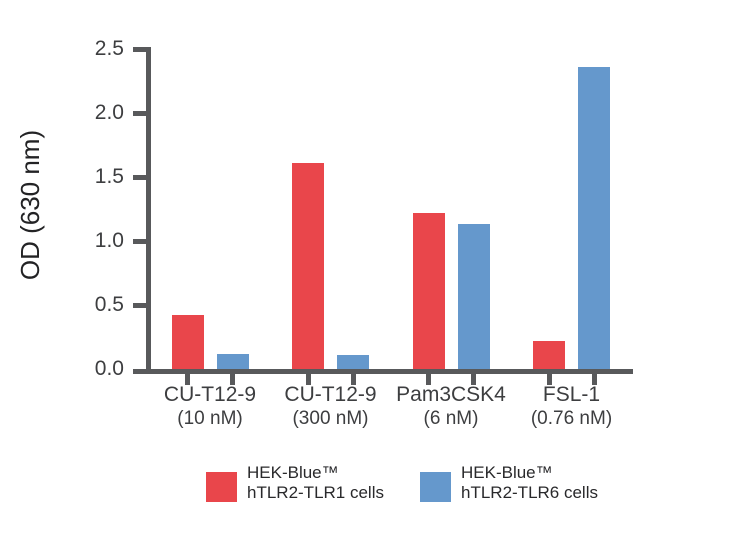 Image resolution: width=755 pixels, height=538 pixels. What do you see at coordinates (210, 418) in the screenshot?
I see `category-dose-label: (10 nM)` at bounding box center [210, 418].